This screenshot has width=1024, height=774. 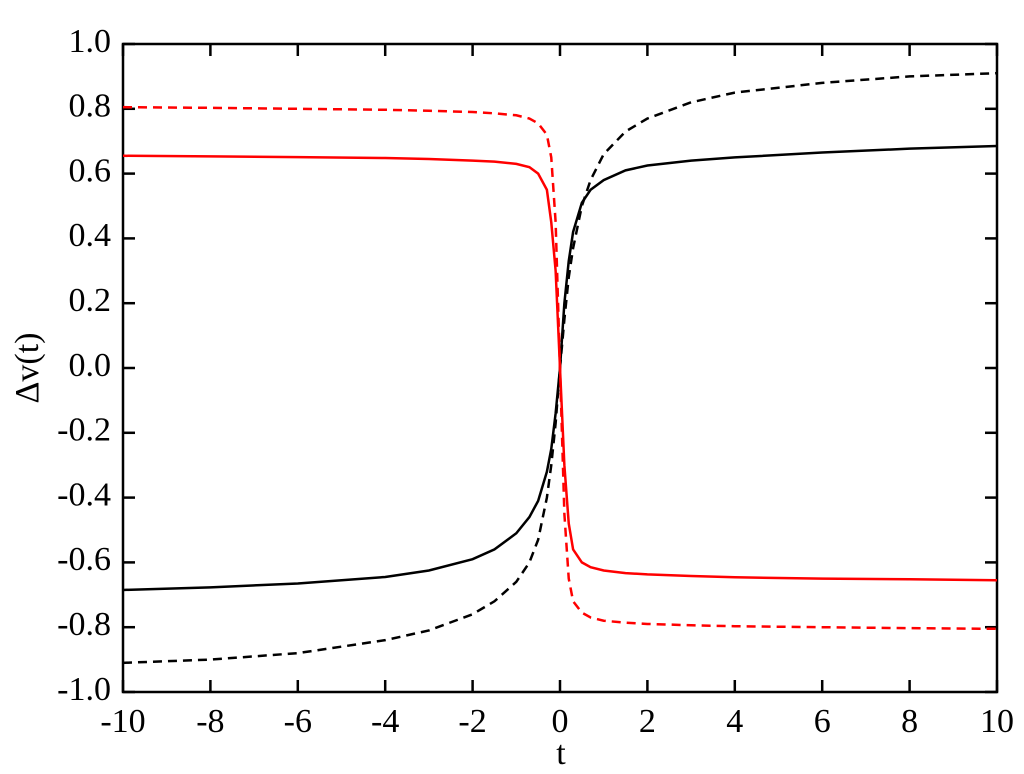 I want to click on y-tick-label: 0.0, so click(x=90, y=365).